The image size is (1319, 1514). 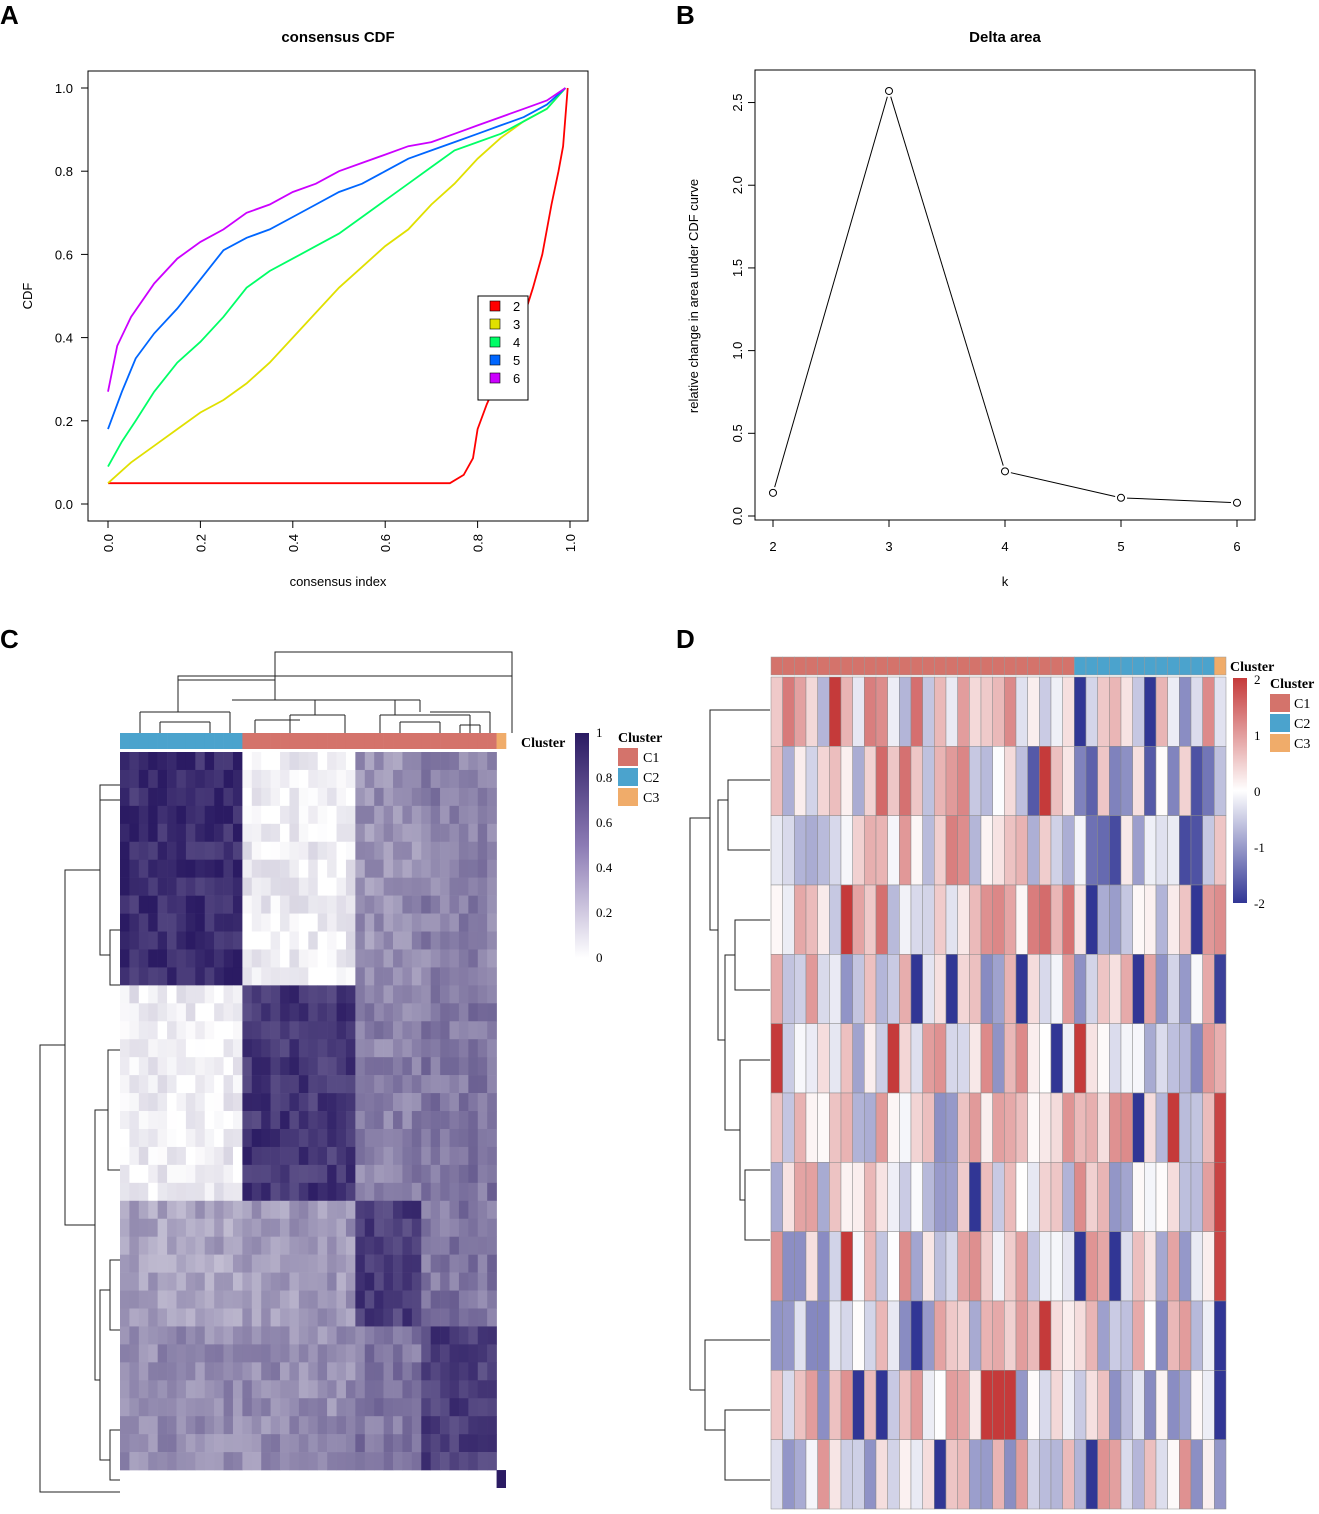 What do you see at coordinates (181, 741) in the screenshot?
I see `annotation-cell-C2` at bounding box center [181, 741].